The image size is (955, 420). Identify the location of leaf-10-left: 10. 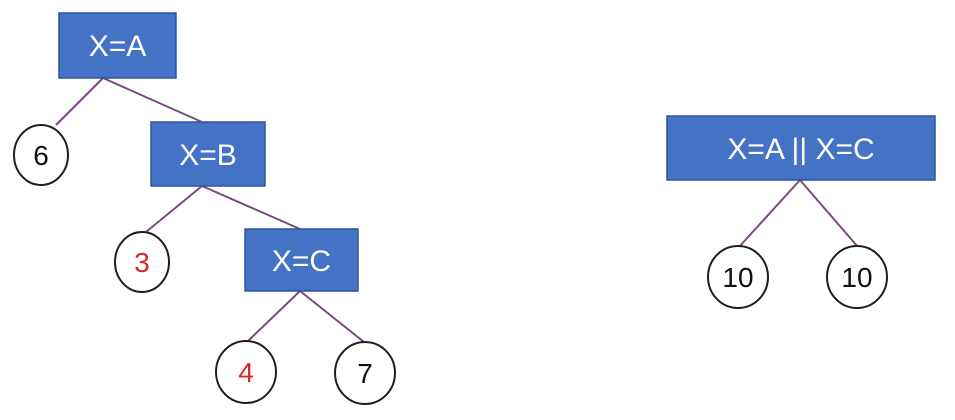
(738, 277).